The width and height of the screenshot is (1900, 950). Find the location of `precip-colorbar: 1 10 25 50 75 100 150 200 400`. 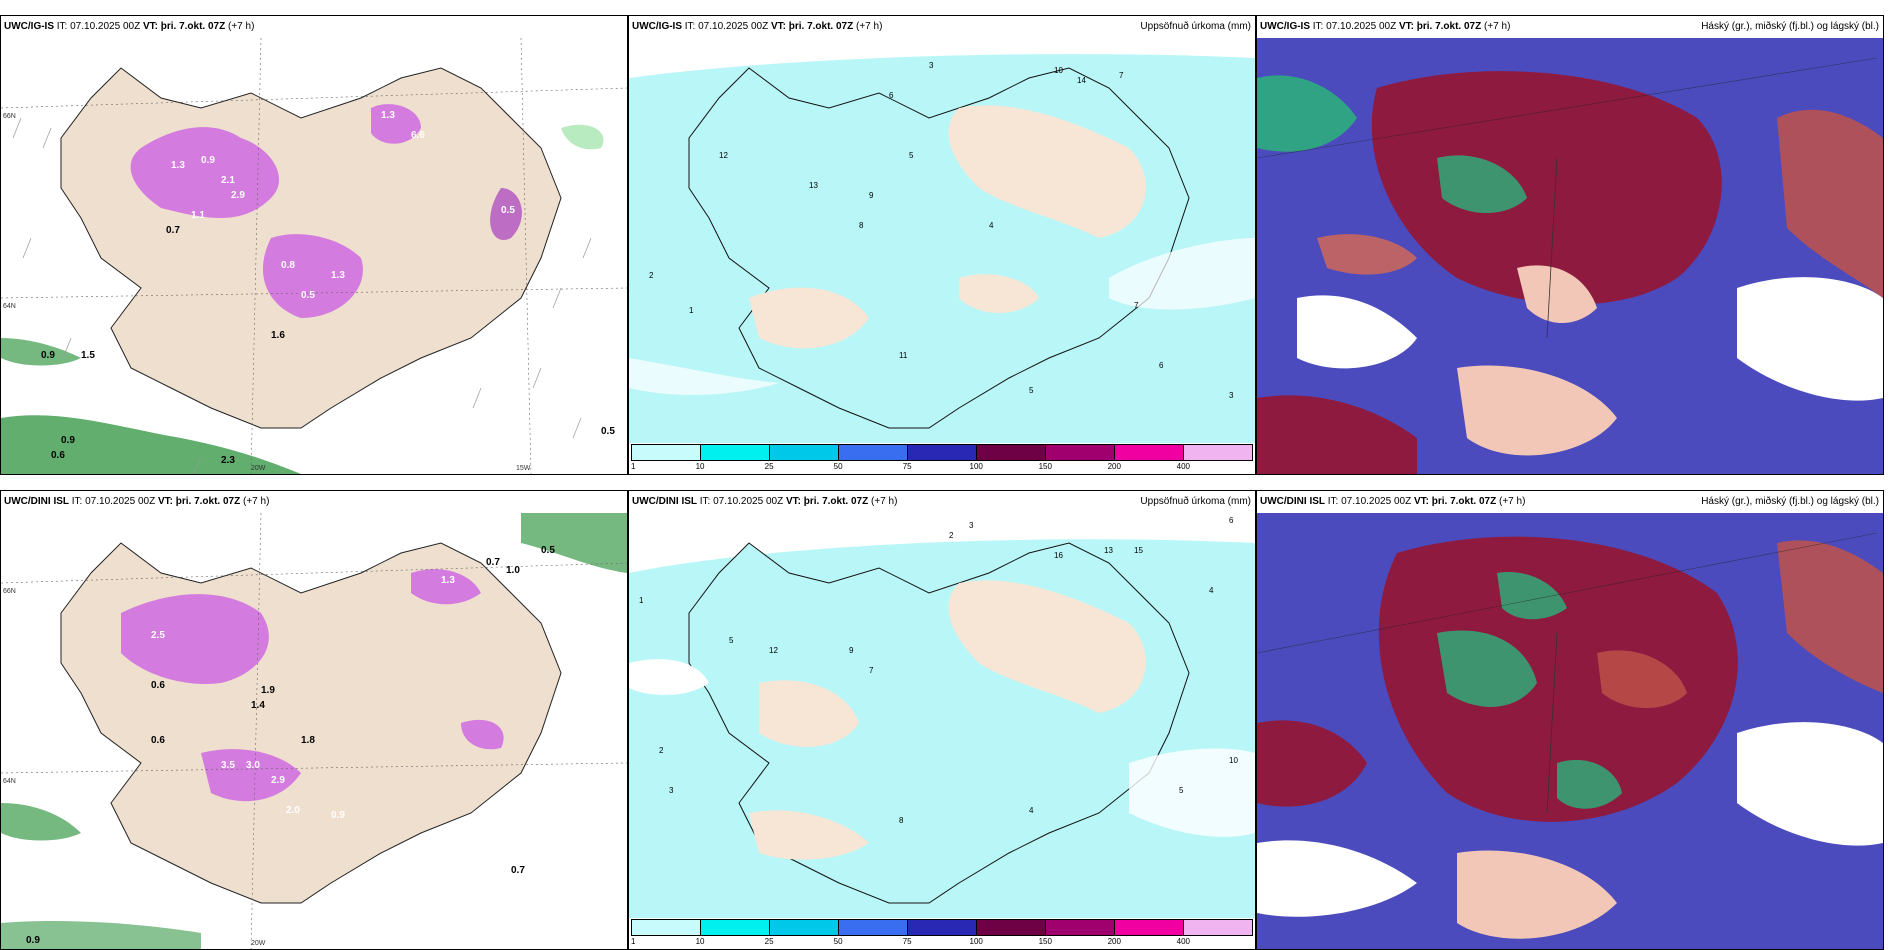

precip-colorbar: 1 10 25 50 75 100 150 200 400 is located at coordinates (942, 459).